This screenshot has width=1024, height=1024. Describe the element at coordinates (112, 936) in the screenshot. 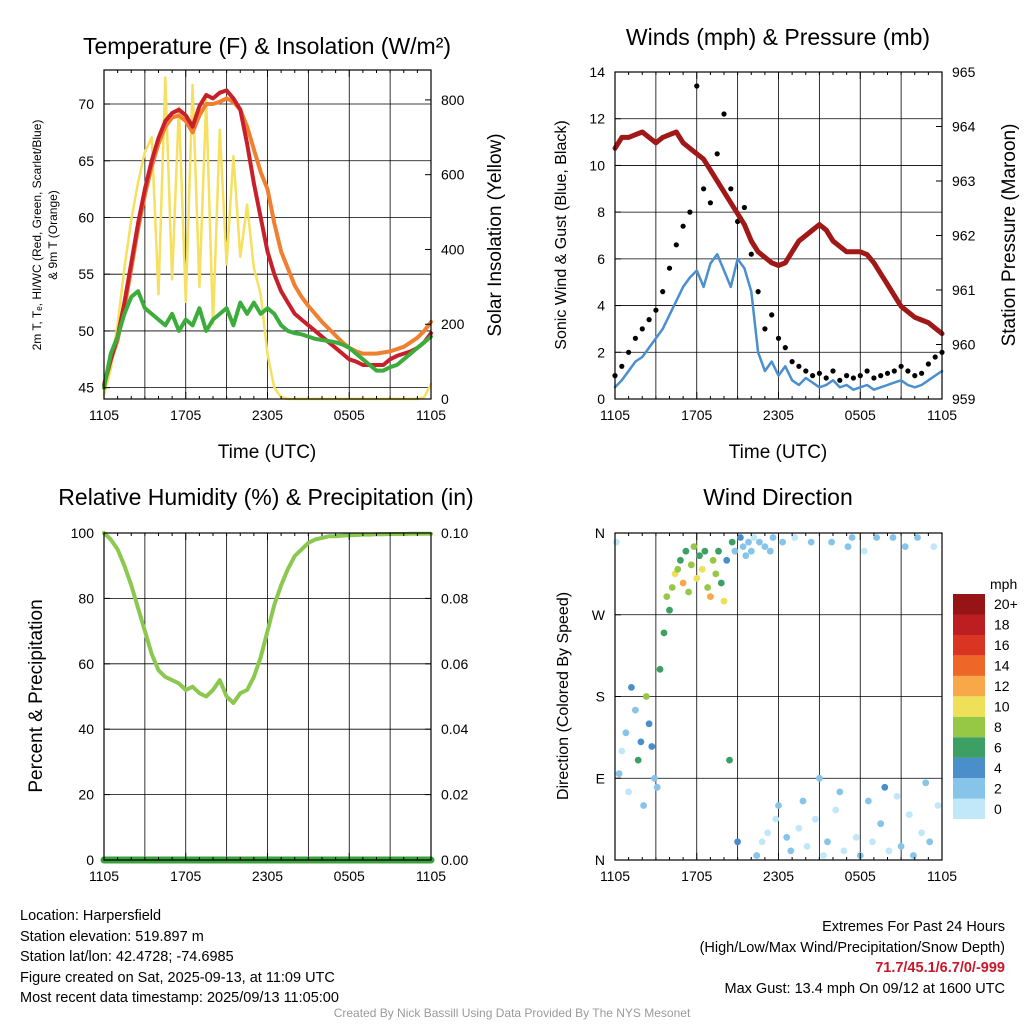

I see `station-elevation: Station elevation: 519.897 m` at that location.